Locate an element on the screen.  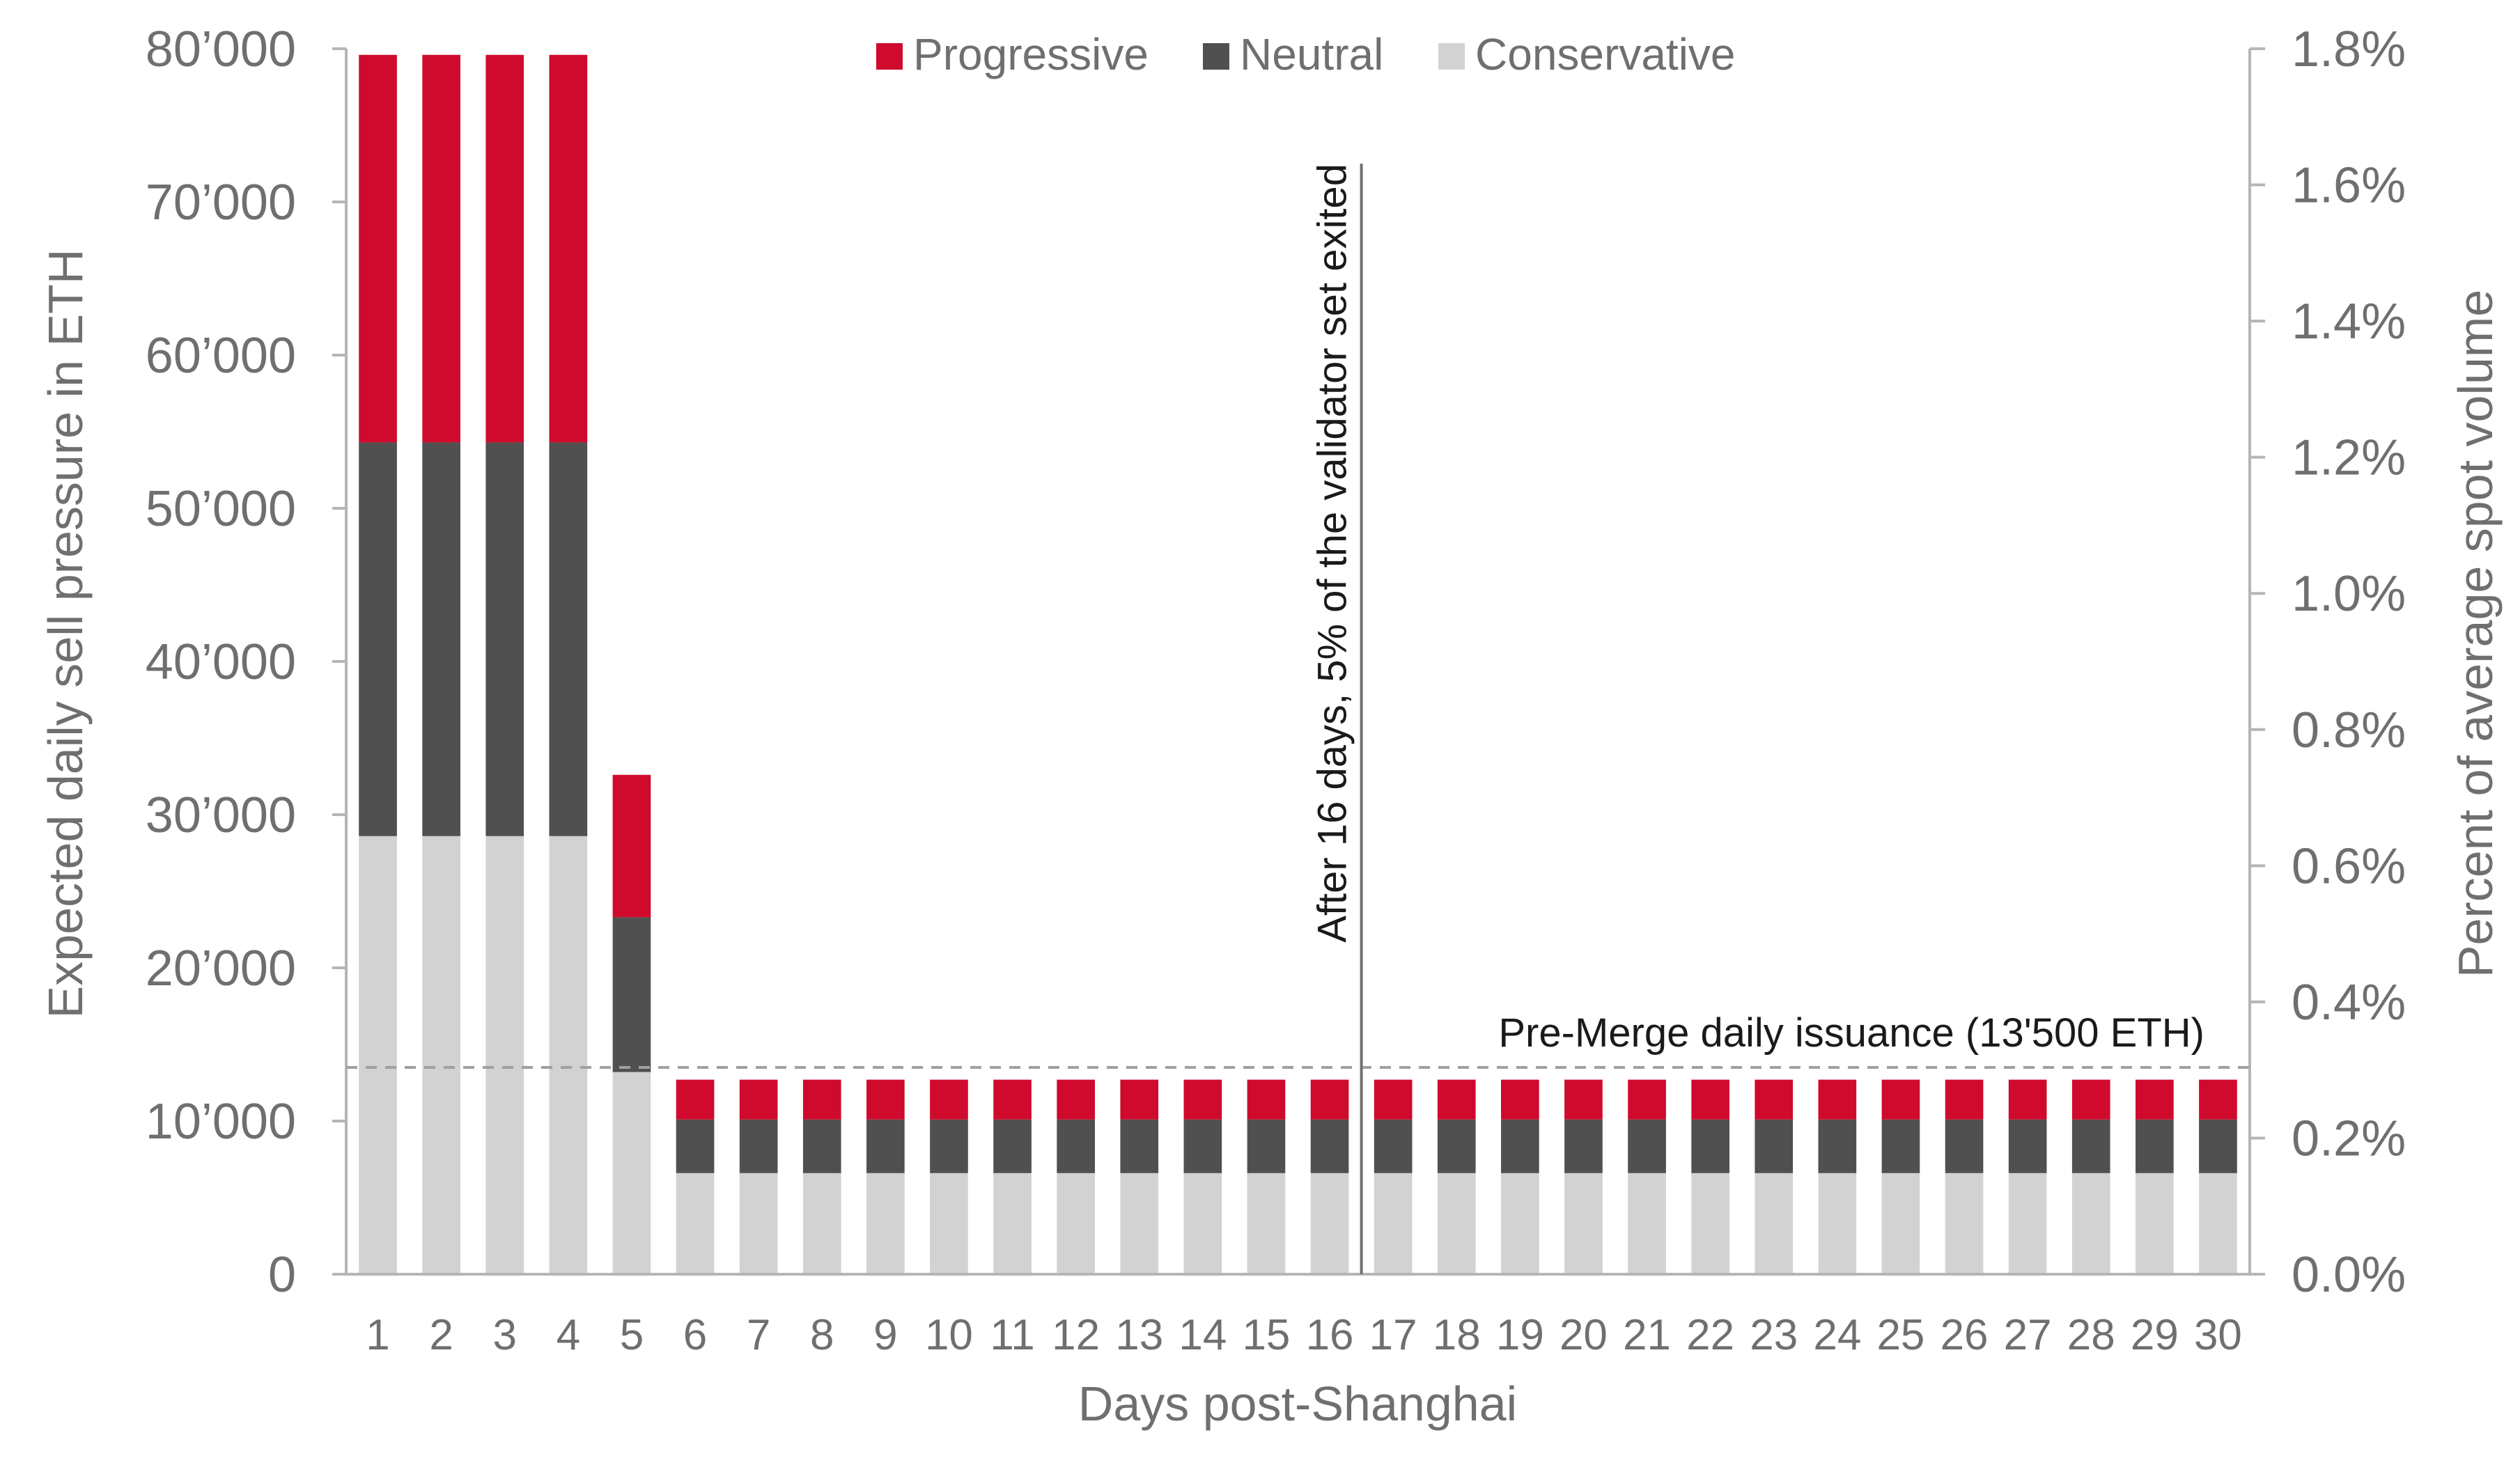
legend-label-progressive: Progressive is located at coordinates (1031, 54).